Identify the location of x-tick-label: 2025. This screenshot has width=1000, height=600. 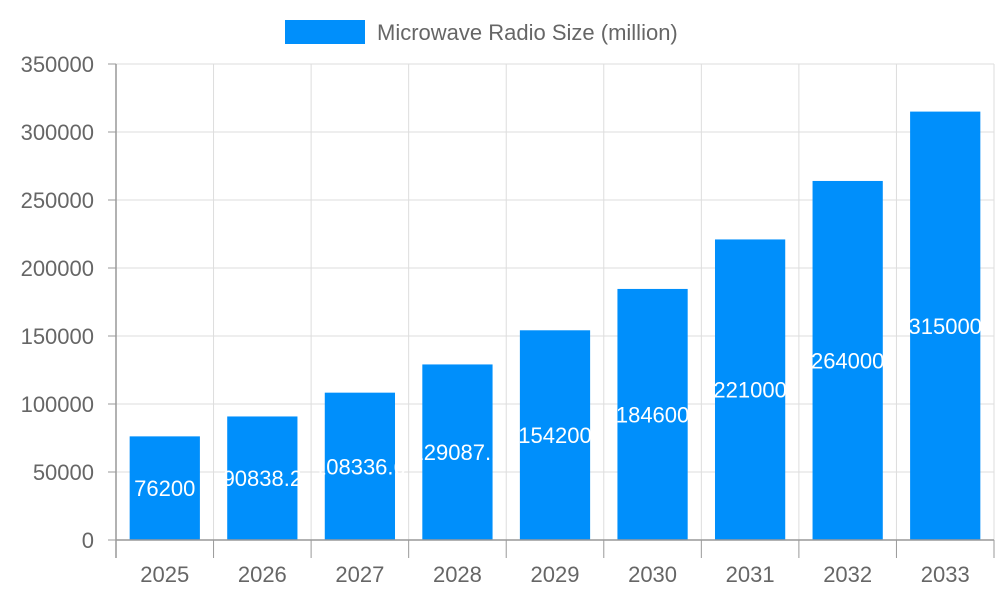
(164, 574).